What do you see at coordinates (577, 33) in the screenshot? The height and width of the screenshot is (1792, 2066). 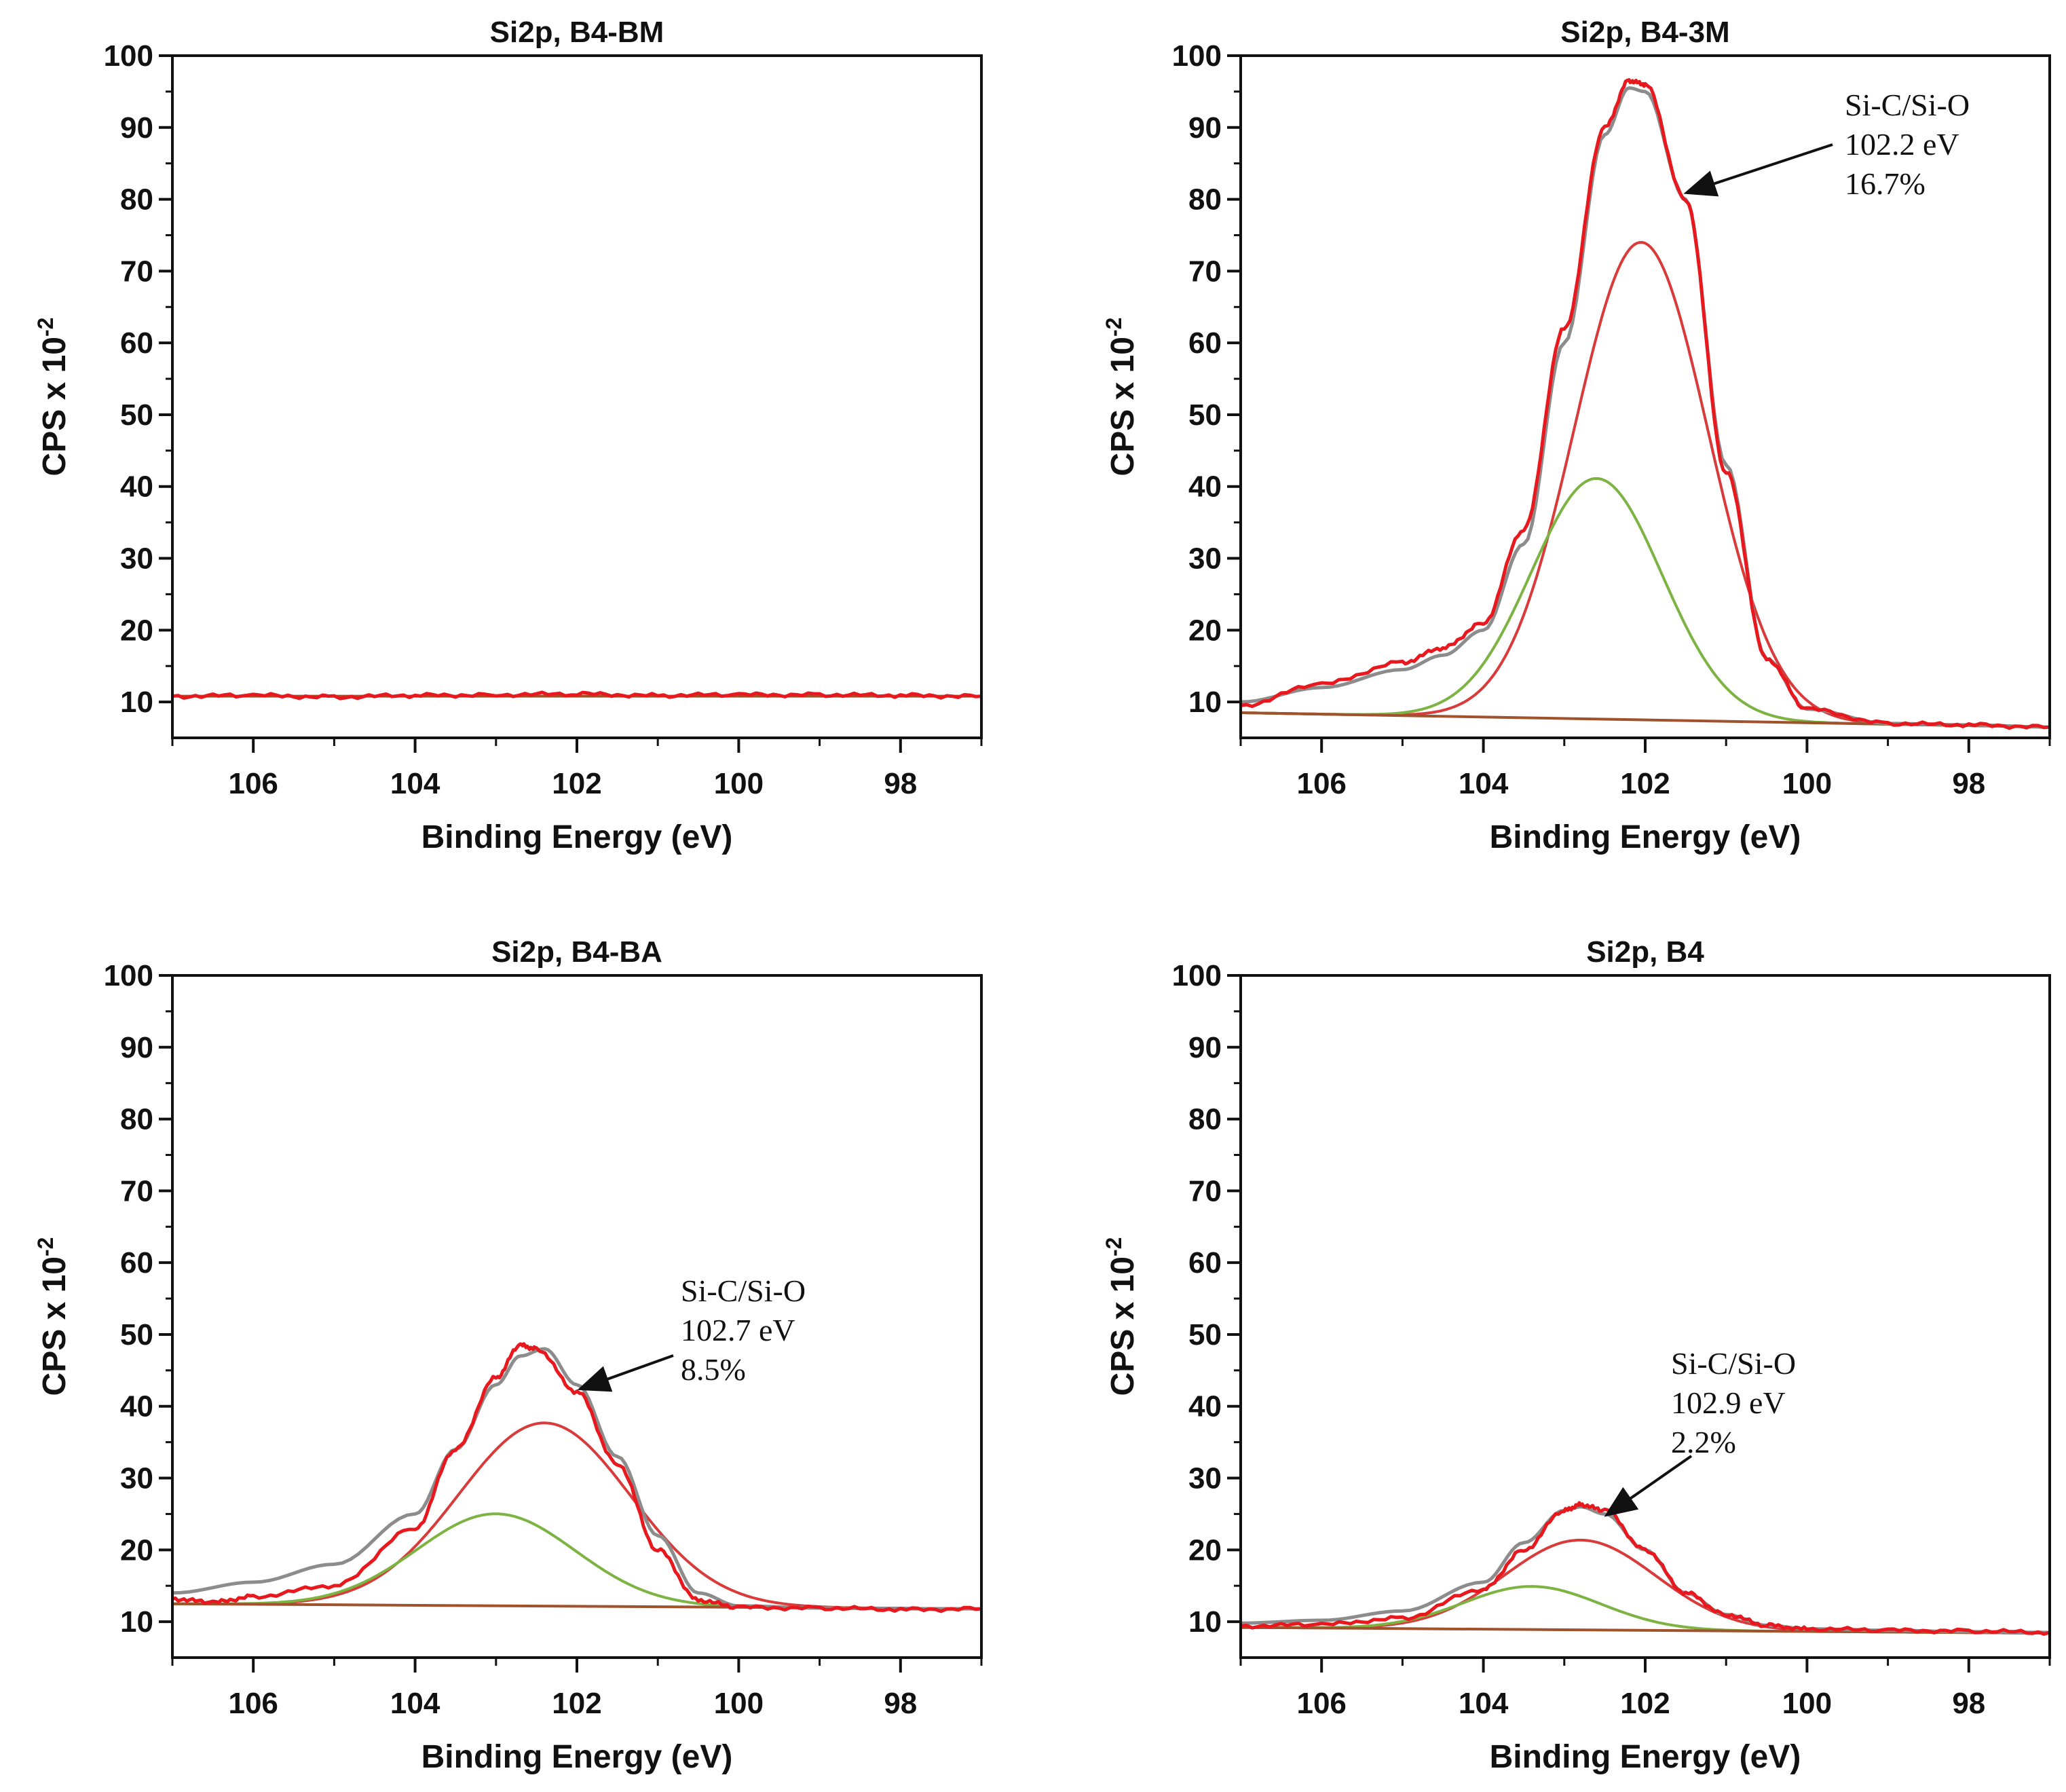 I see `chart-title: Si2p, B4-BM` at bounding box center [577, 33].